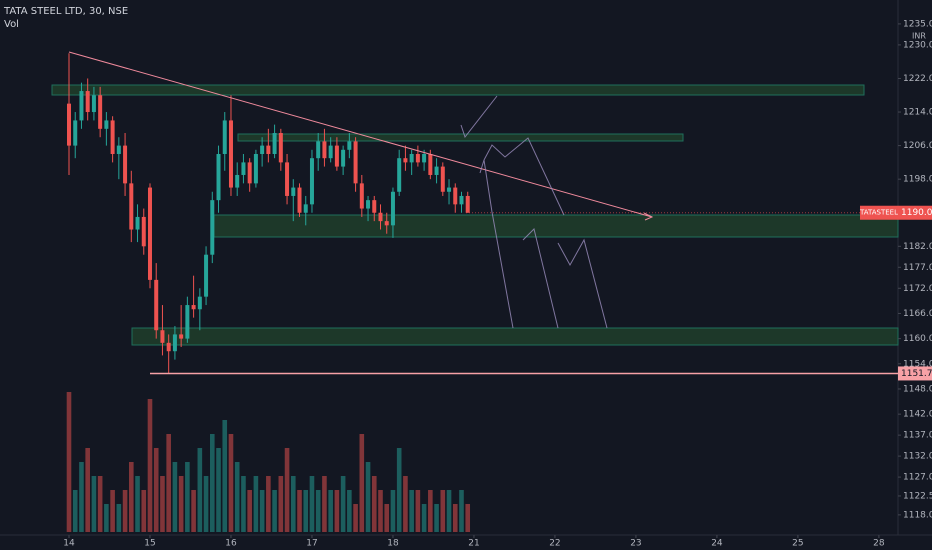  Describe the element at coordinates (149, 544) in the screenshot. I see `x-tick-label: 15` at that location.